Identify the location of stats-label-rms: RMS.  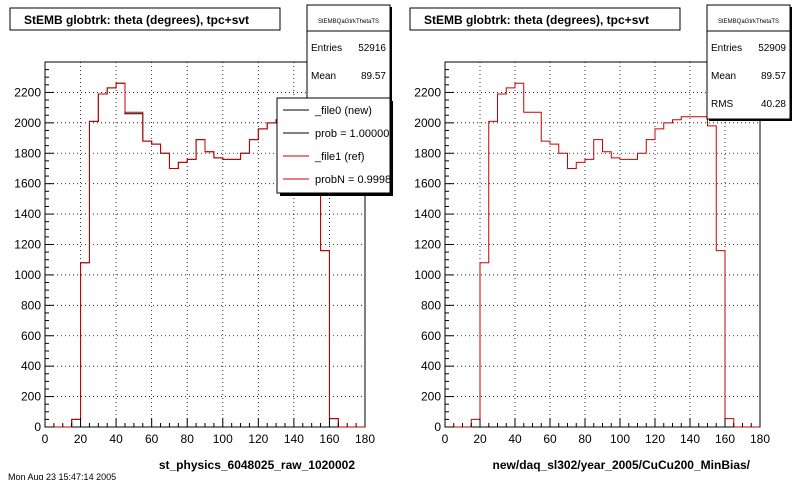
(722, 104).